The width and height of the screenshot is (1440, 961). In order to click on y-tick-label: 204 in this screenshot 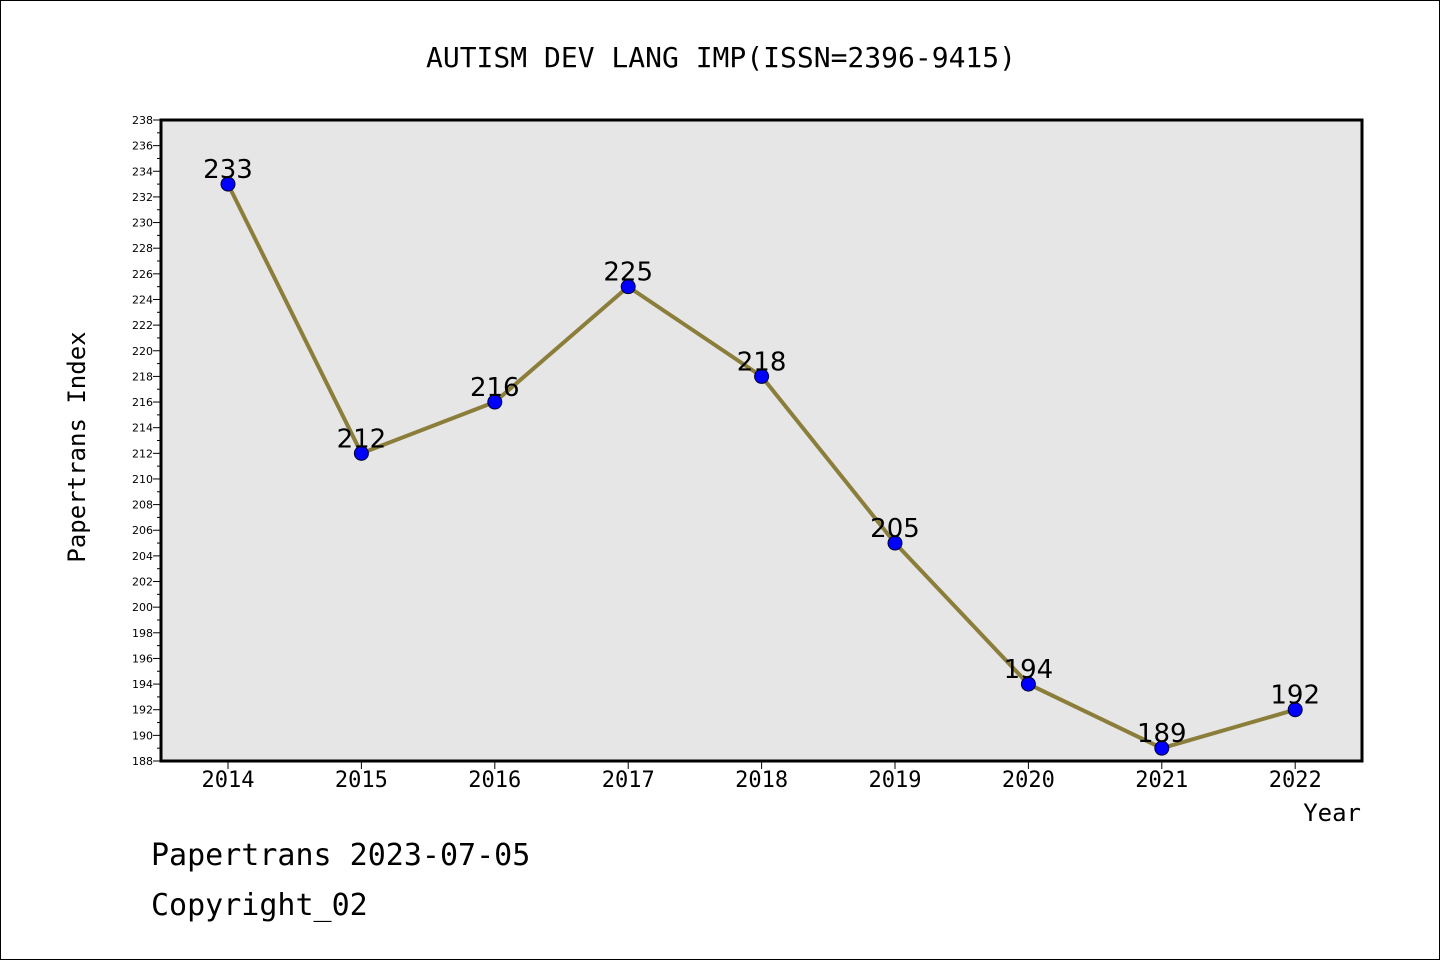, I will do `click(142, 556)`.